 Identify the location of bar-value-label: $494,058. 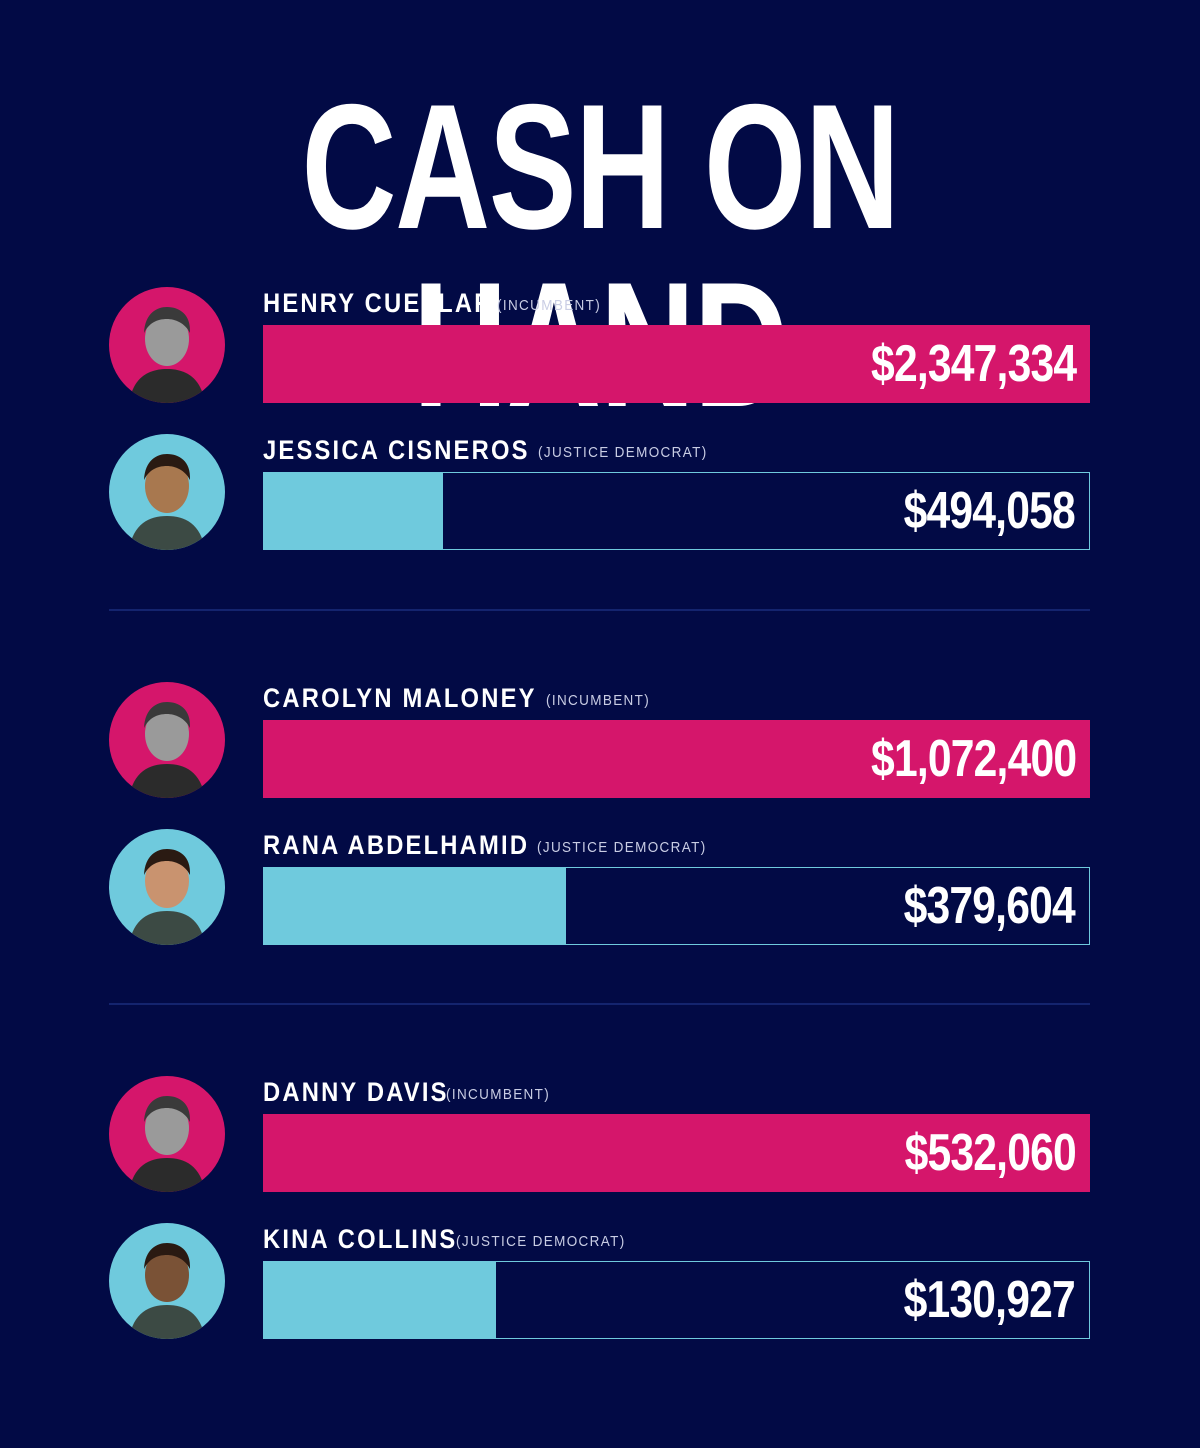
(989, 510).